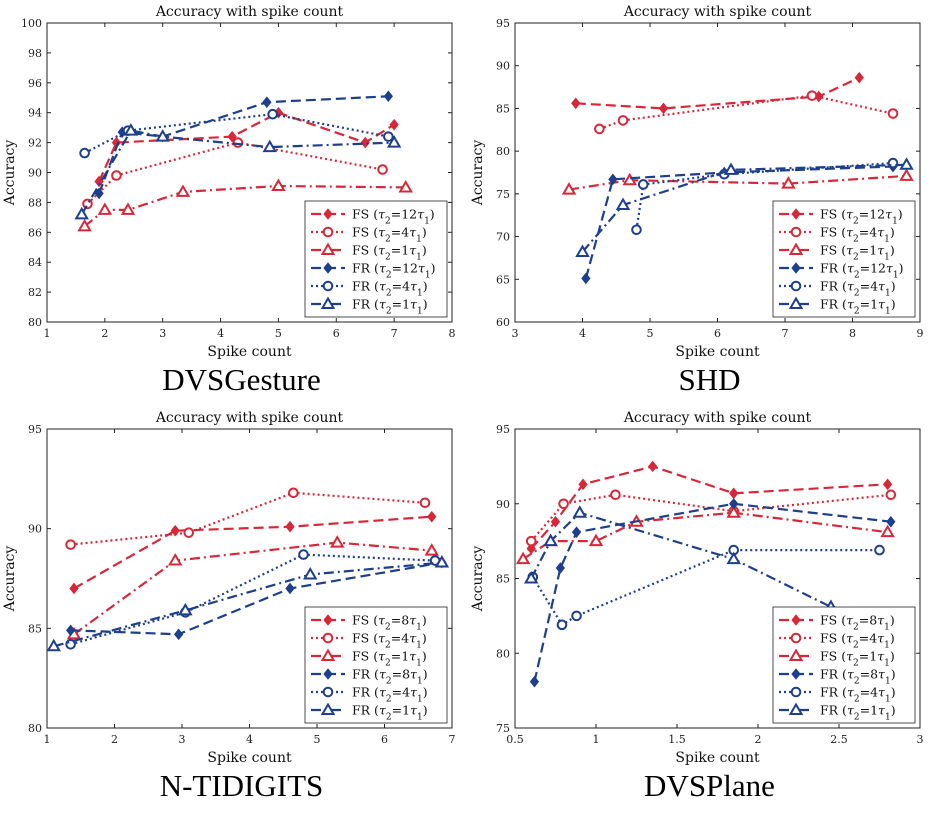  I want to click on legend-item: FR (τ2=1τ1), so click(837, 307).